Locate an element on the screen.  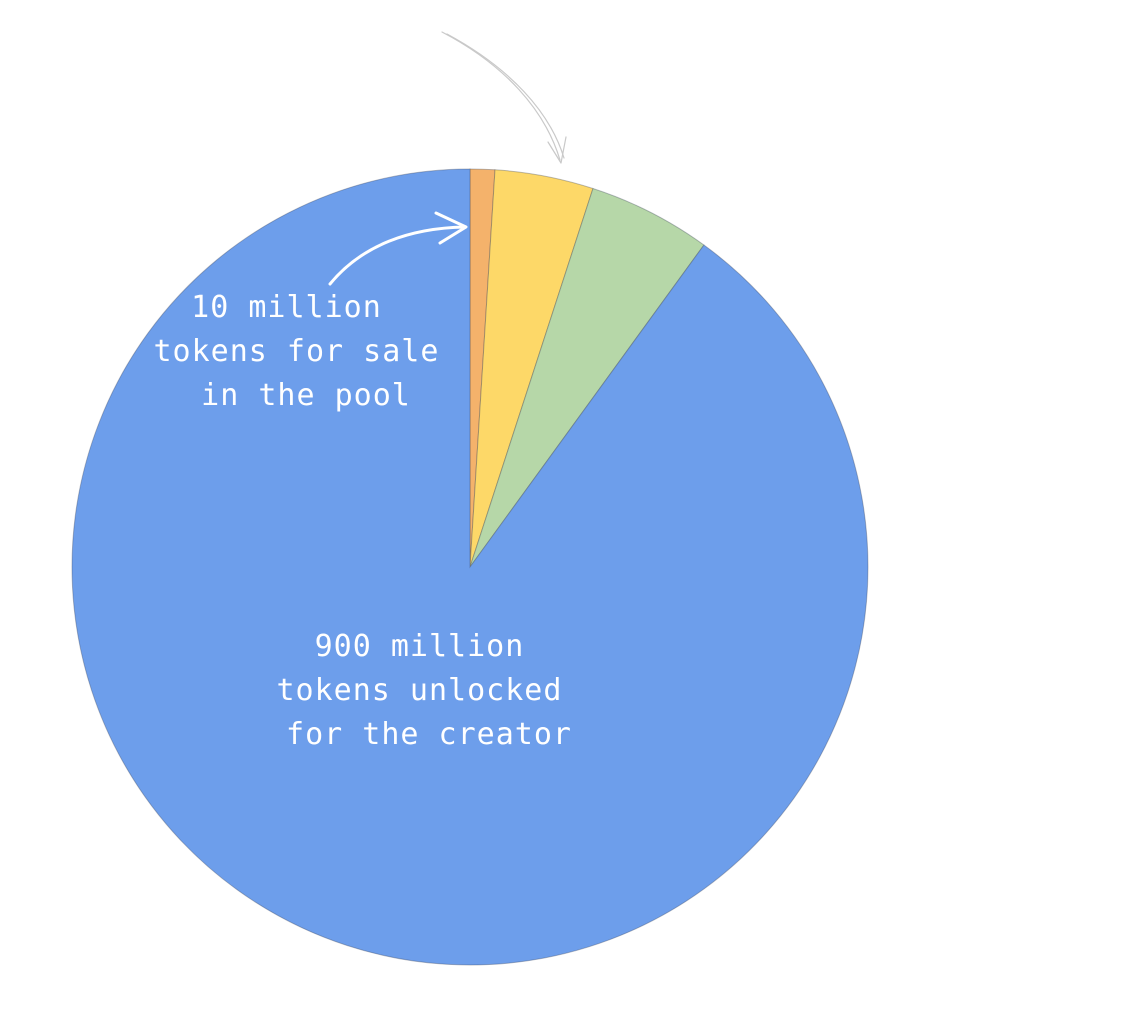
annotation-pool-tokens: 10 million tokens for sale in the pool is located at coordinates (306, 351).